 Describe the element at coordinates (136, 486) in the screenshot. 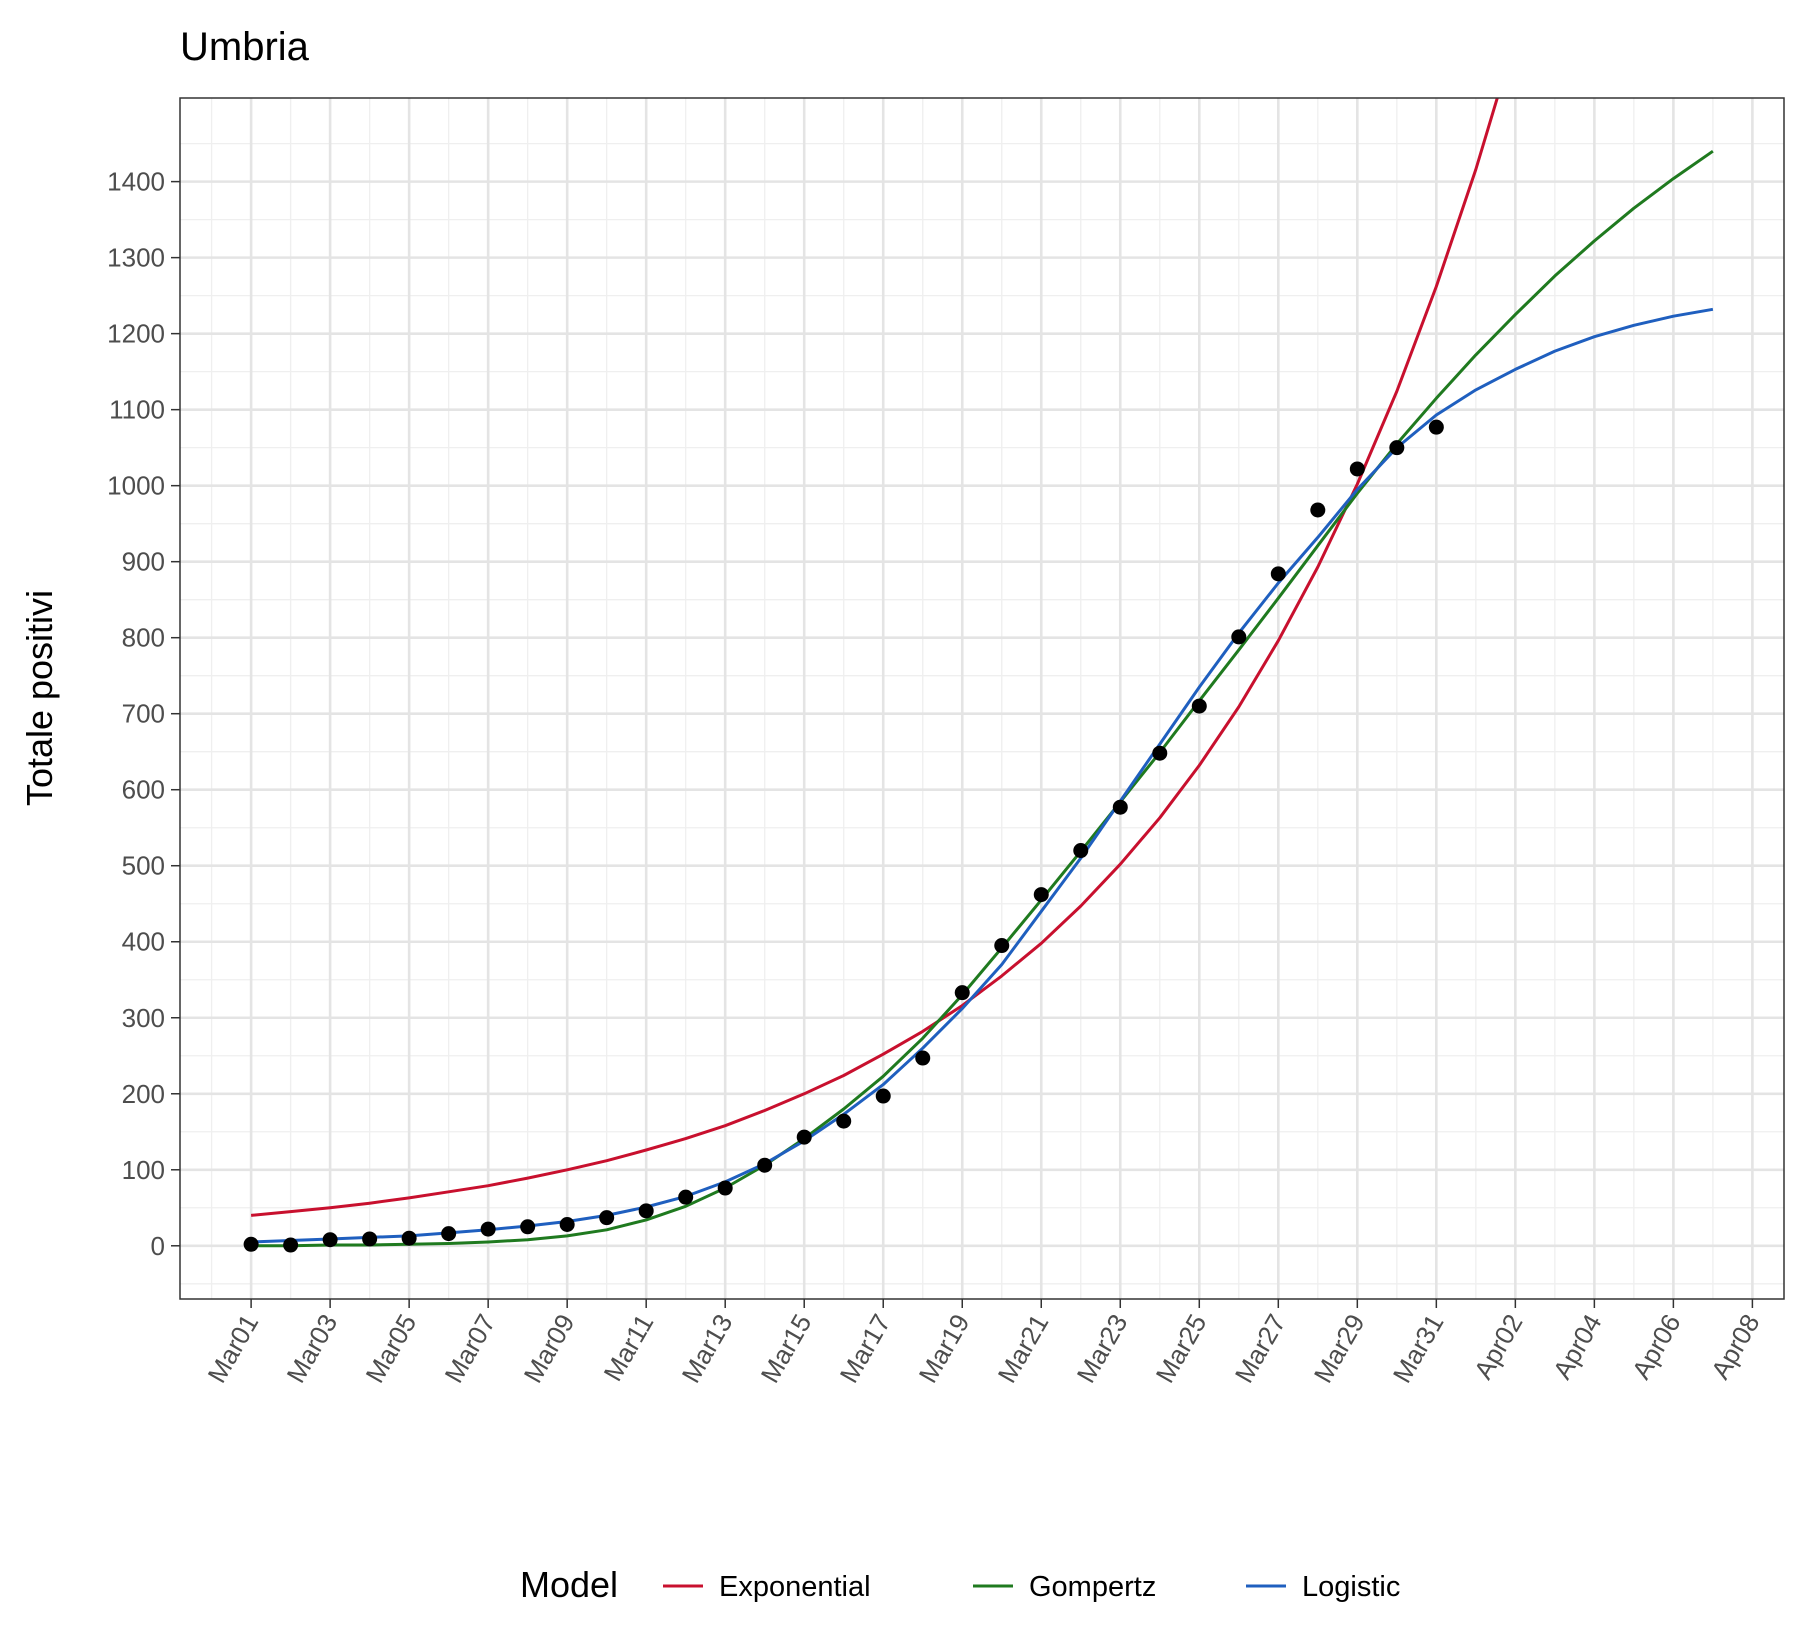

I see `y-tick-label: 1000` at that location.